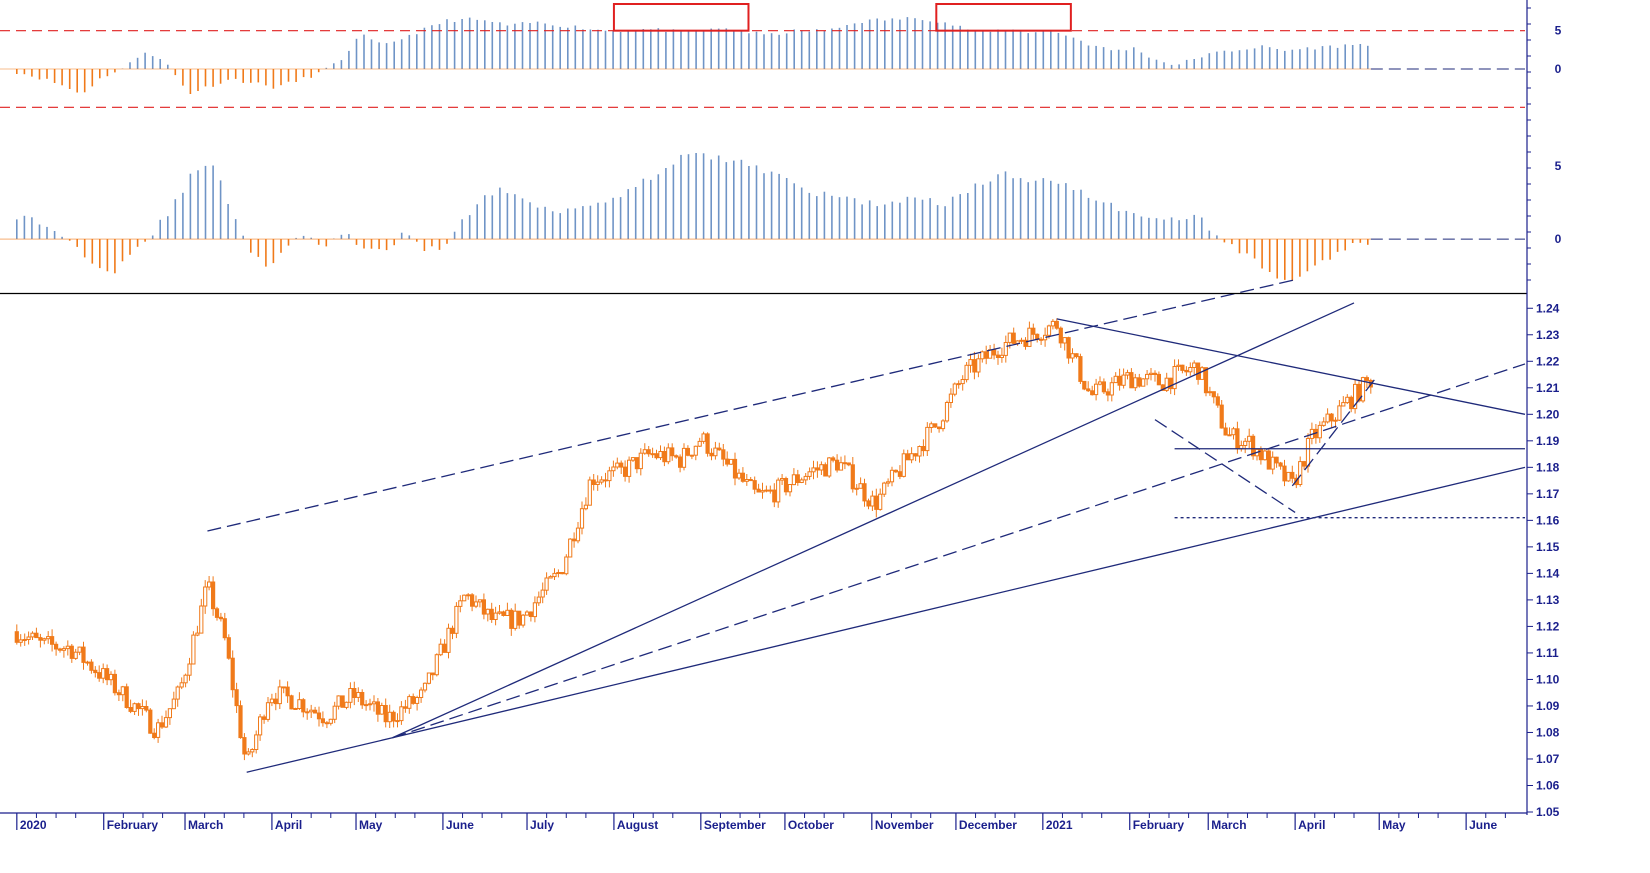  What do you see at coordinates (1311, 825) in the screenshot?
I see `month-label: April` at bounding box center [1311, 825].